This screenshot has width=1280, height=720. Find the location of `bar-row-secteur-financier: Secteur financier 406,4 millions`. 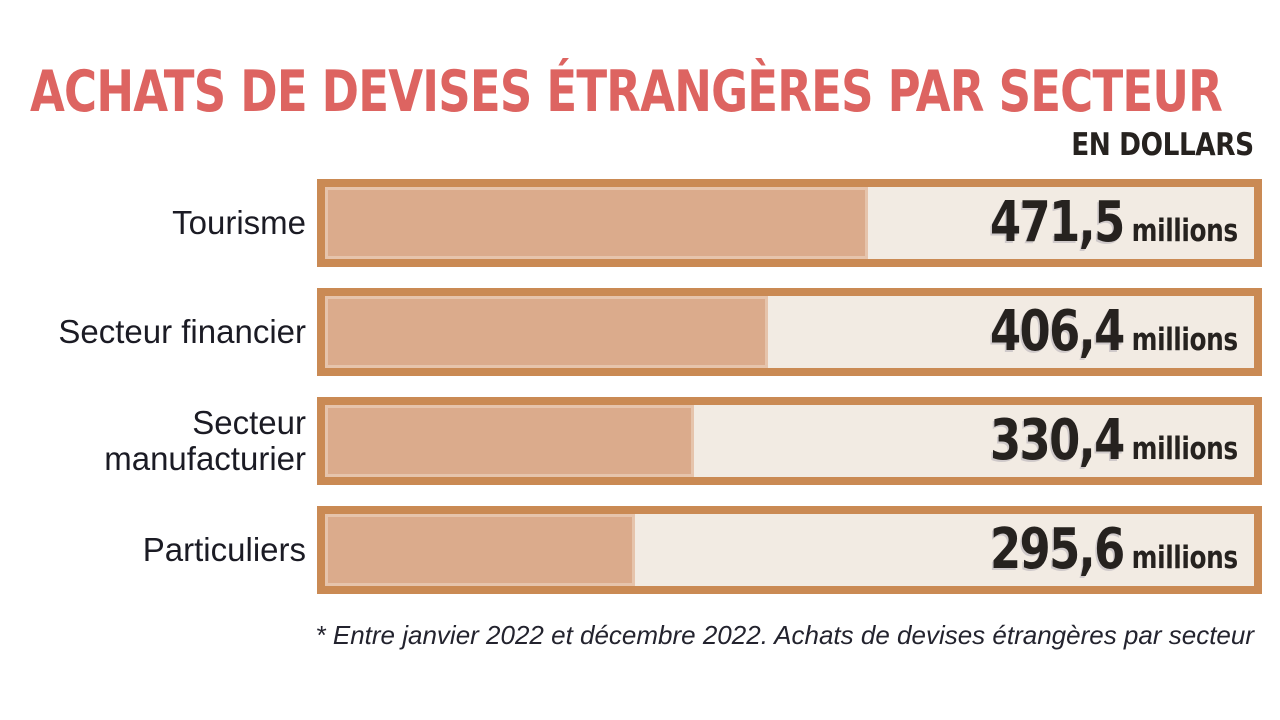

bar-row-secteur-financier: Secteur financier 406,4 millions is located at coordinates (640, 332).